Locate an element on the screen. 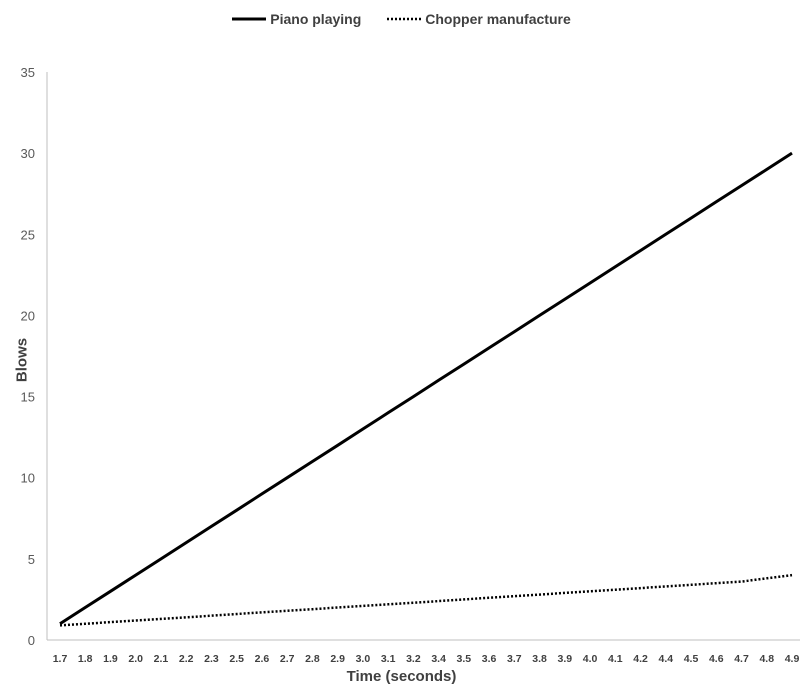  x-tick-label: 3.8 is located at coordinates (539, 659).